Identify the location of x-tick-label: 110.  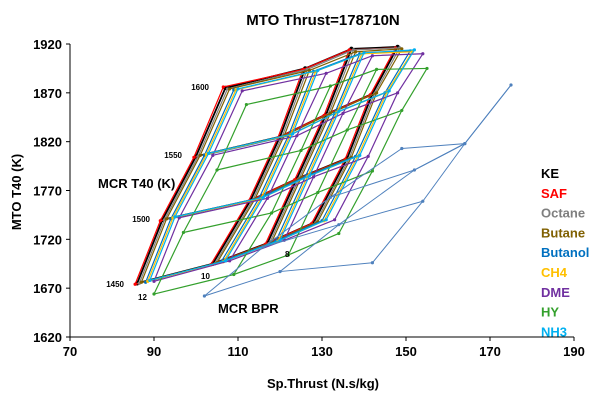
(238, 351).